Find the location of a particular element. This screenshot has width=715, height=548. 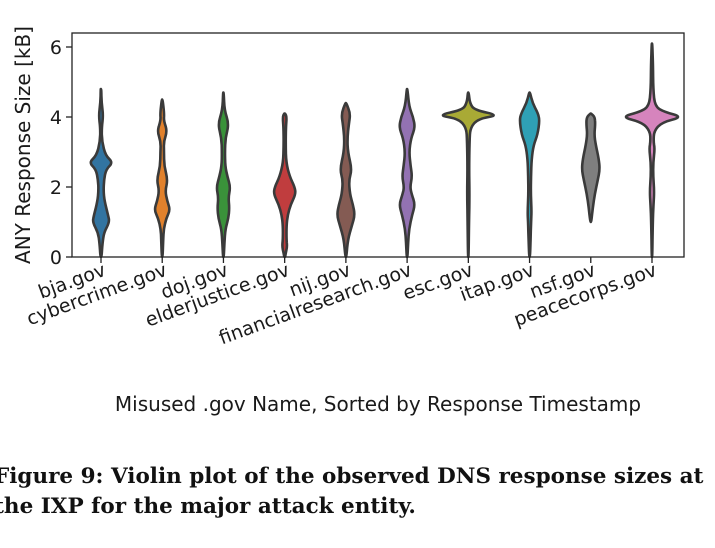

violin-bja-gov is located at coordinates (101, 173).